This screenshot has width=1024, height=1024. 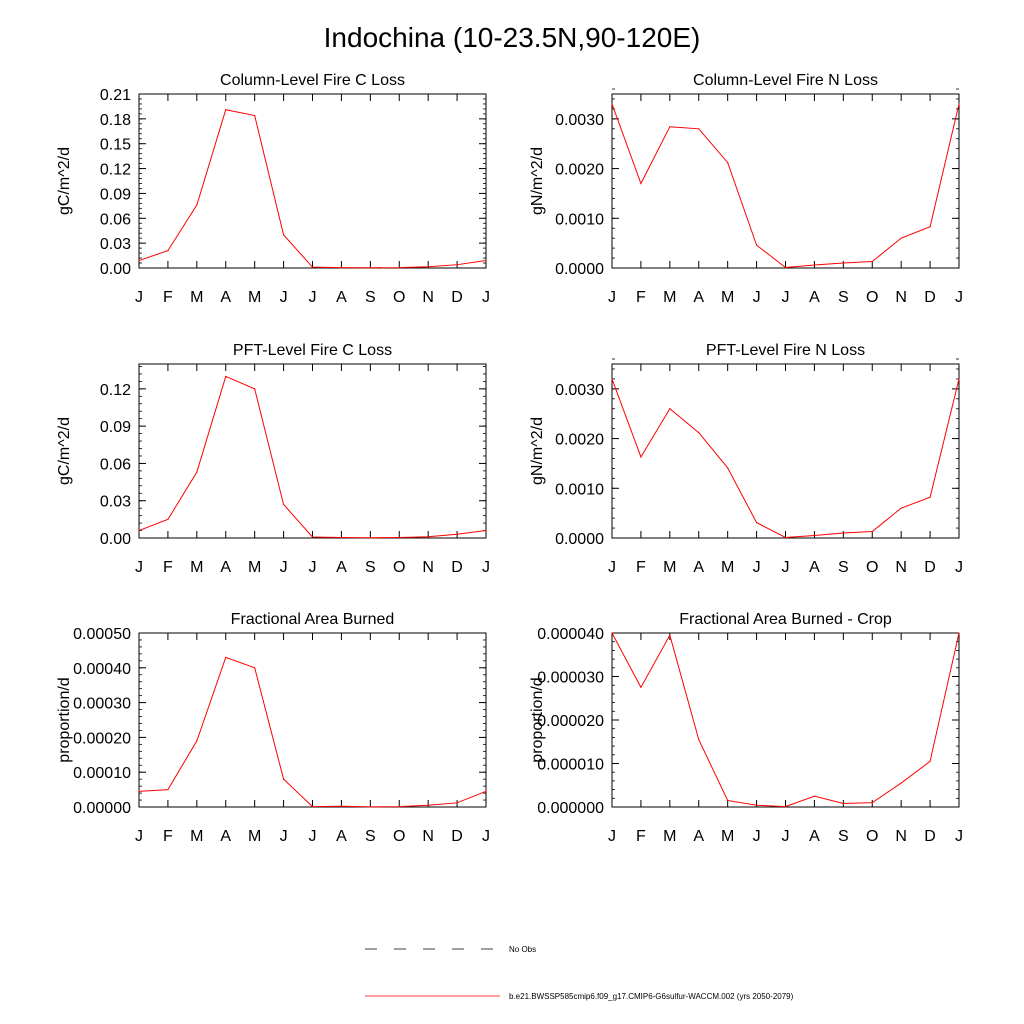 I want to click on y-tick-label: 0.00, so click(x=115, y=269).